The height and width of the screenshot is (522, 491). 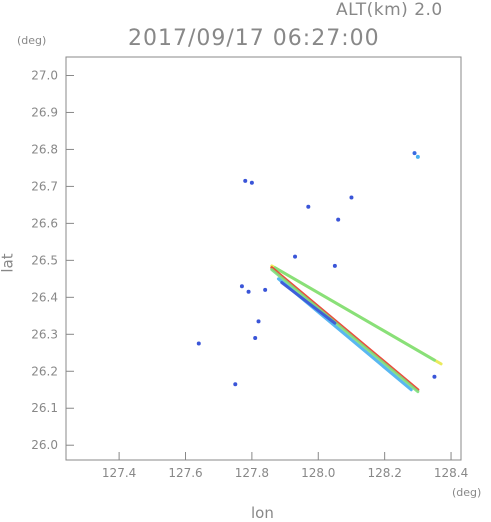 I want to click on y-tick-label: 26.7, so click(x=44, y=186).